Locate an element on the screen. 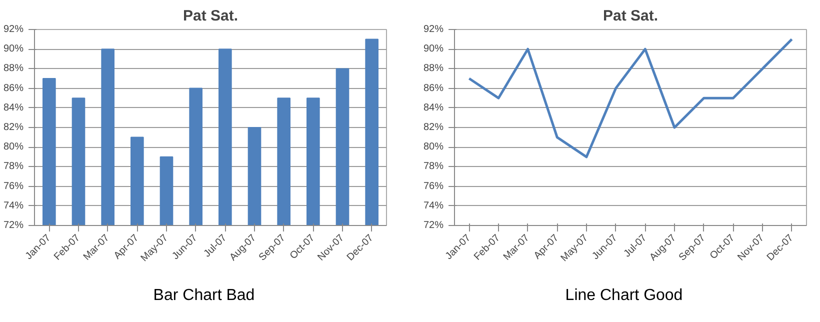 The height and width of the screenshot is (322, 820). line-series is located at coordinates (631, 98).